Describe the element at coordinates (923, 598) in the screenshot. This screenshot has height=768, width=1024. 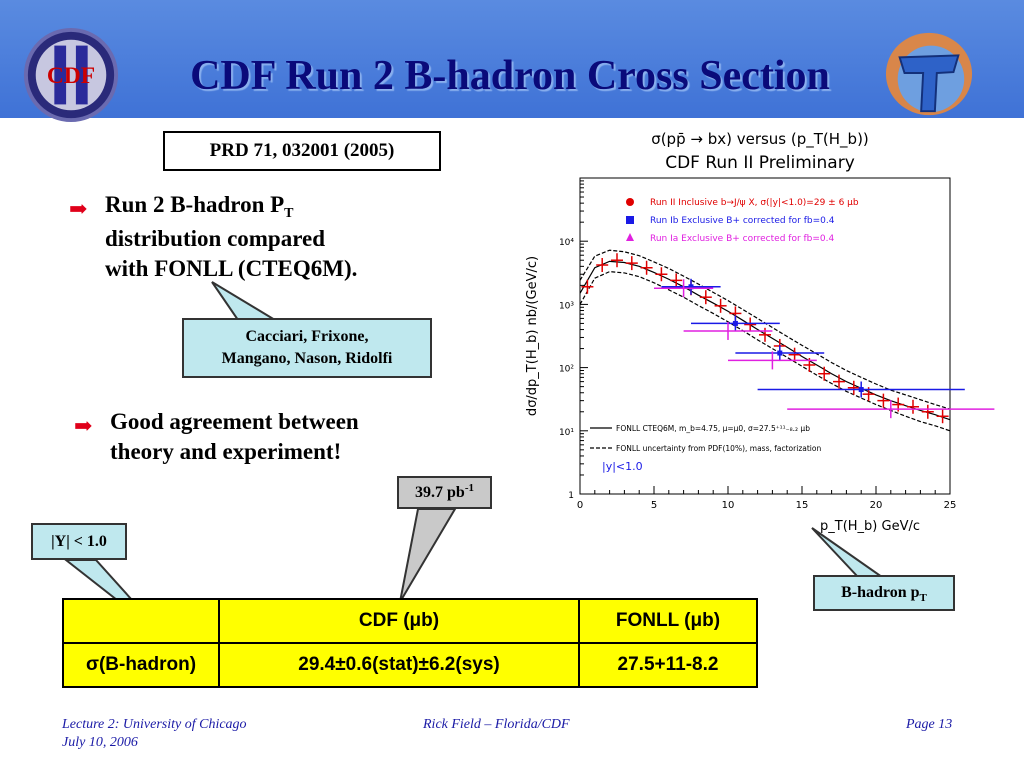
I see `bhadron-sub: T` at that location.